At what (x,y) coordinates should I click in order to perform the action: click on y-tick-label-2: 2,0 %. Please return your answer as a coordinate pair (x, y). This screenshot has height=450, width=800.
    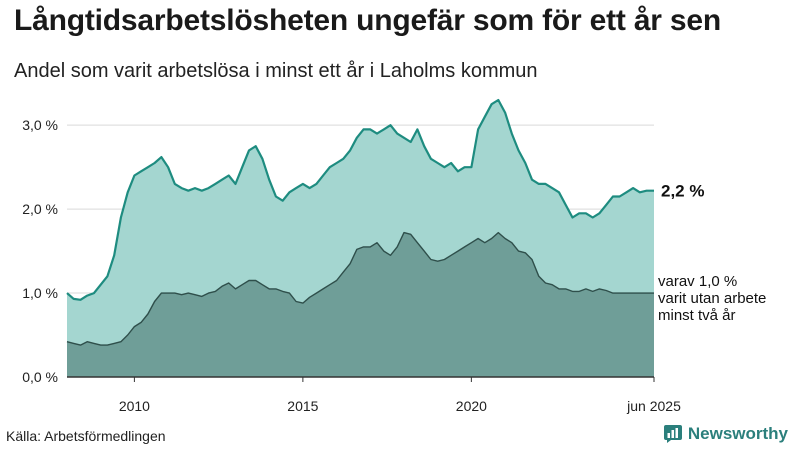
    Looking at the image, I should click on (40, 209).